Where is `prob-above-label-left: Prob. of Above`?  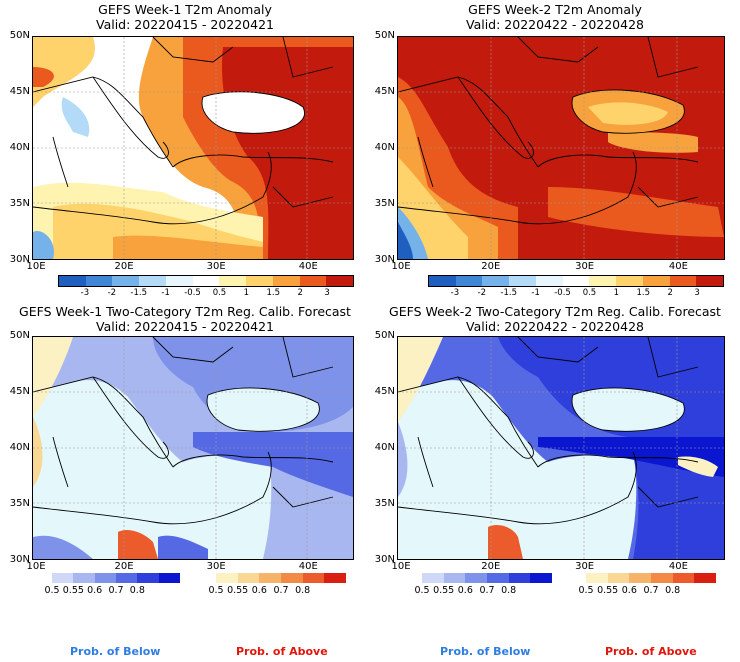 prob-above-label-left: Prob. of Above is located at coordinates (282, 651).